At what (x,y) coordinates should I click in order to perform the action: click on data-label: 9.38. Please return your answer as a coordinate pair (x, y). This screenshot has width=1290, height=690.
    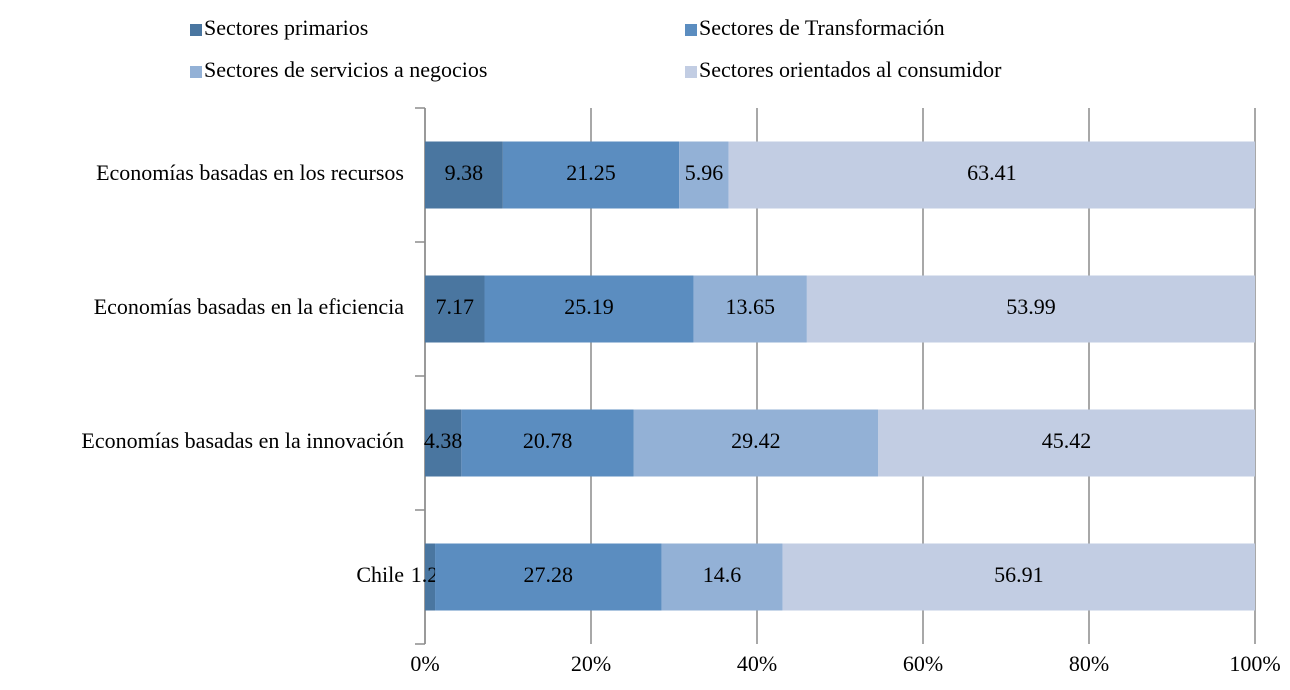
    Looking at the image, I should click on (464, 172).